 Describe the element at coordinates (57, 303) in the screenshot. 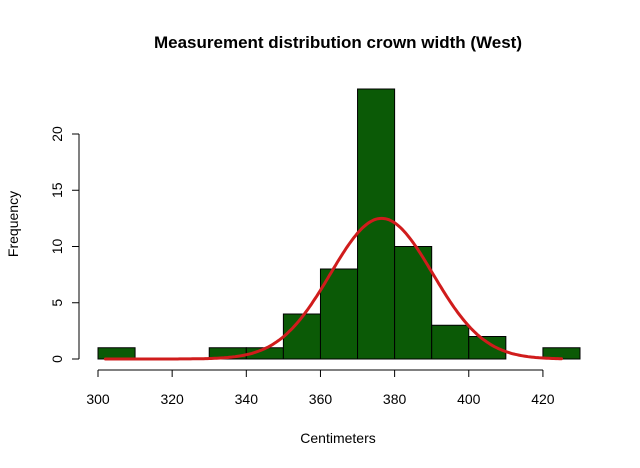

I see `y-tick-label-5: 5` at that location.